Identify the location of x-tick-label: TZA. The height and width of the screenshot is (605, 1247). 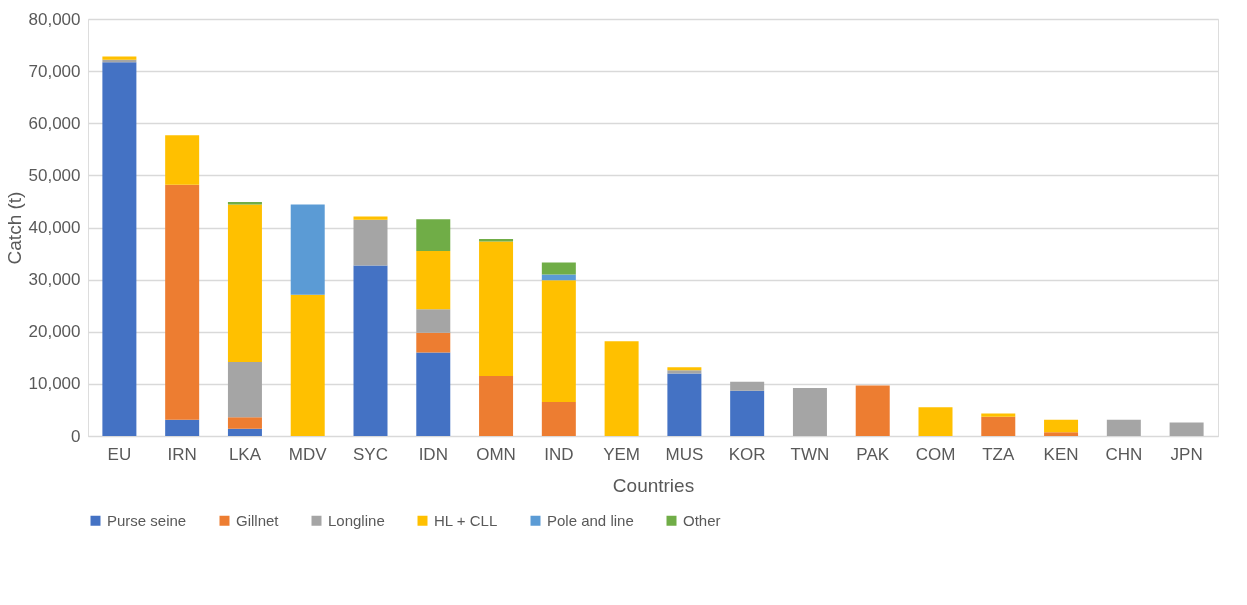
(998, 454).